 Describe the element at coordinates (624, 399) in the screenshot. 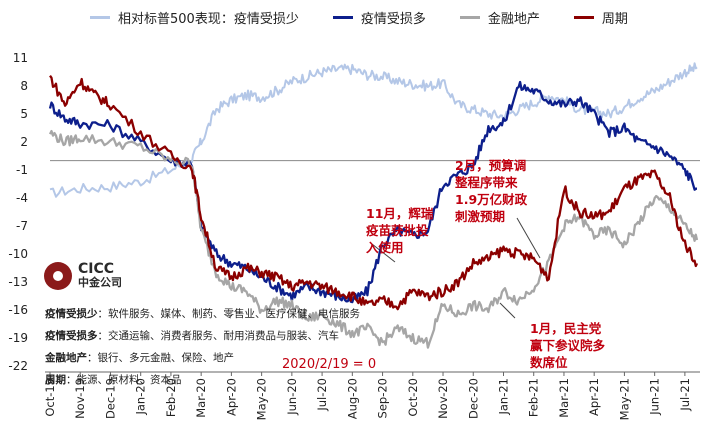

I see `x-tick-label: May-21` at that location.